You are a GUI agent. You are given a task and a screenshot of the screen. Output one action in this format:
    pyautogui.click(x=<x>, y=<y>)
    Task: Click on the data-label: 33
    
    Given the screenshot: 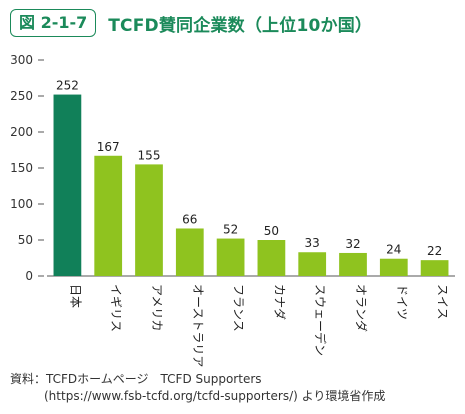 What is the action you would take?
    pyautogui.click(x=312, y=243)
    